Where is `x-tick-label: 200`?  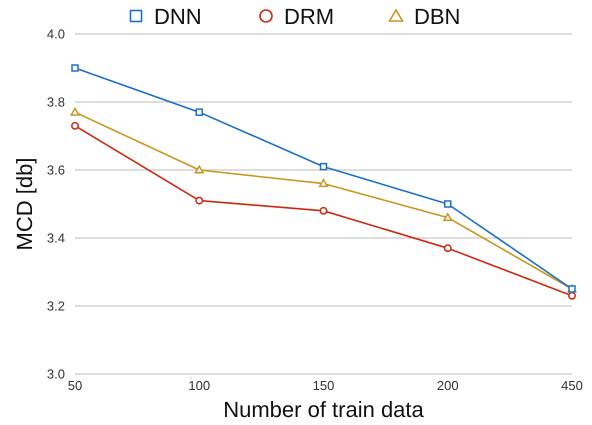
x-tick-label: 200 is located at coordinates (447, 385).